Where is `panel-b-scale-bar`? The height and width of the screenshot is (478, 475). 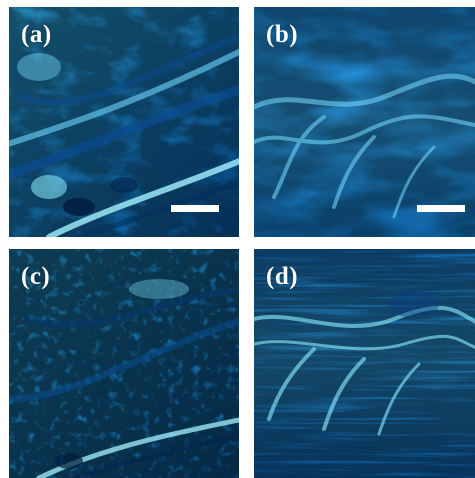 panel-b-scale-bar is located at coordinates (441, 208).